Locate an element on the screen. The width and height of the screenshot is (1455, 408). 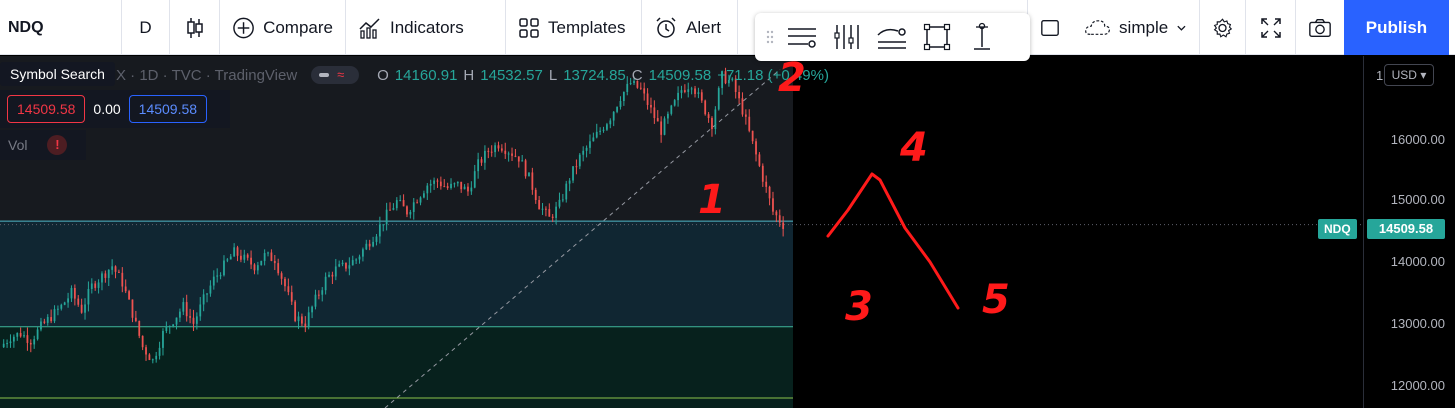
publish-button: Publish is located at coordinates (1396, 27).